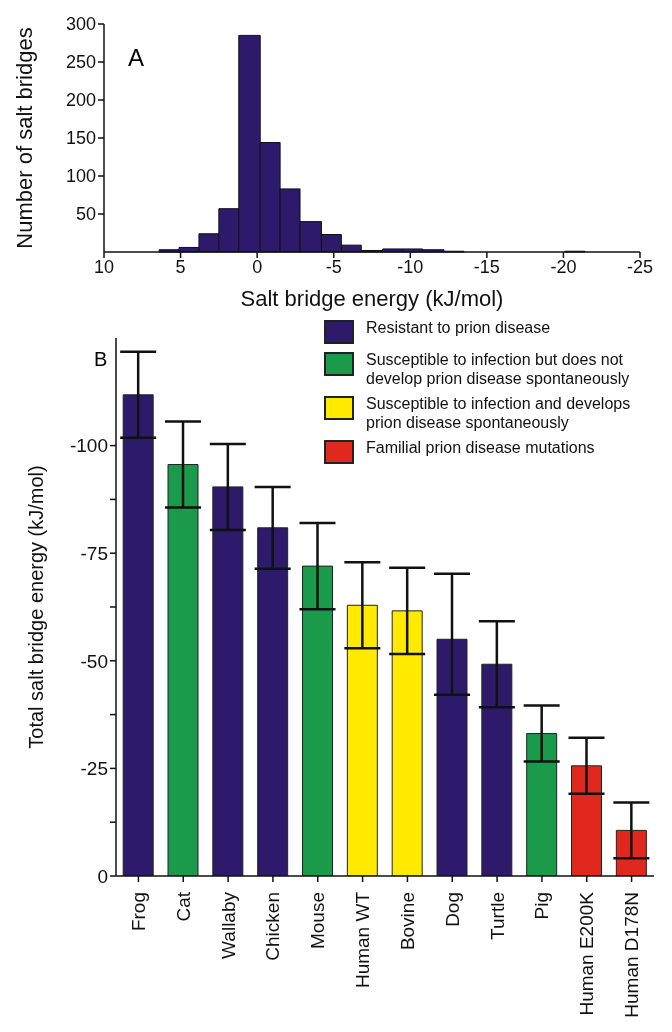 The width and height of the screenshot is (672, 1032). I want to click on y-tick-label: 100, so click(80, 176).